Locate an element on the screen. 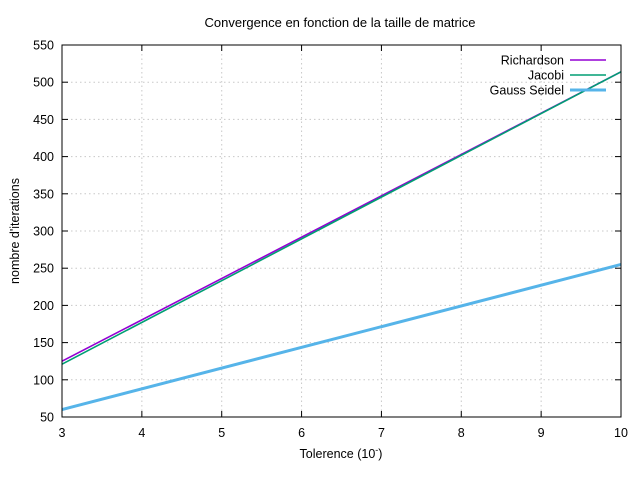 Image resolution: width=640 pixels, height=480 pixels. y-tick-label: 550 is located at coordinates (43, 46).